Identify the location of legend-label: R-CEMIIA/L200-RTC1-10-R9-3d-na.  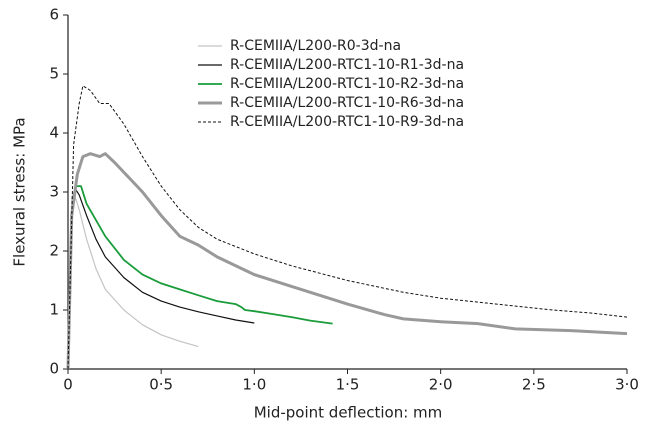
(347, 122).